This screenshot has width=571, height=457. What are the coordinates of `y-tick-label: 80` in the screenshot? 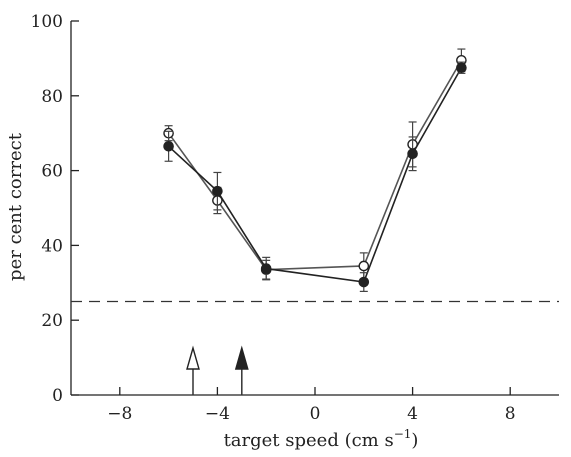 It's located at (52, 97).